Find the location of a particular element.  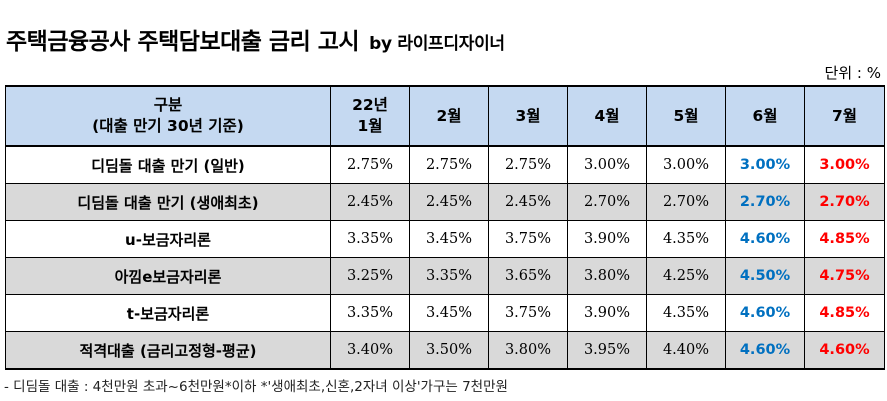

rate-cell: 4.40% is located at coordinates (686, 350).